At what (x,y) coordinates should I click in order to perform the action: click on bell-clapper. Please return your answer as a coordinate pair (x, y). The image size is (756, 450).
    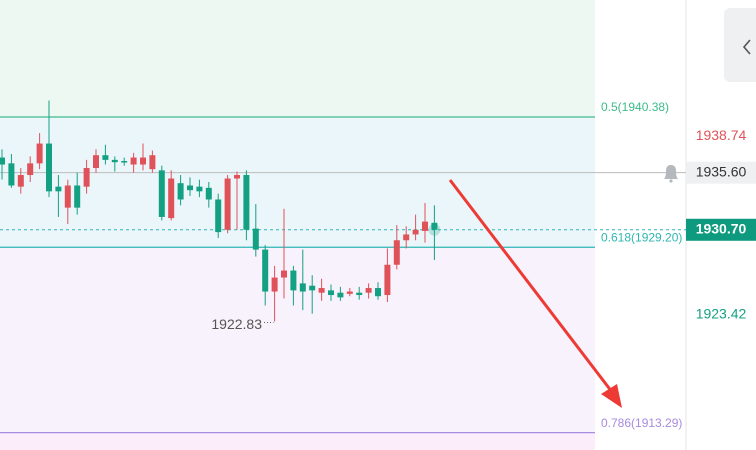
    Looking at the image, I should click on (671, 181).